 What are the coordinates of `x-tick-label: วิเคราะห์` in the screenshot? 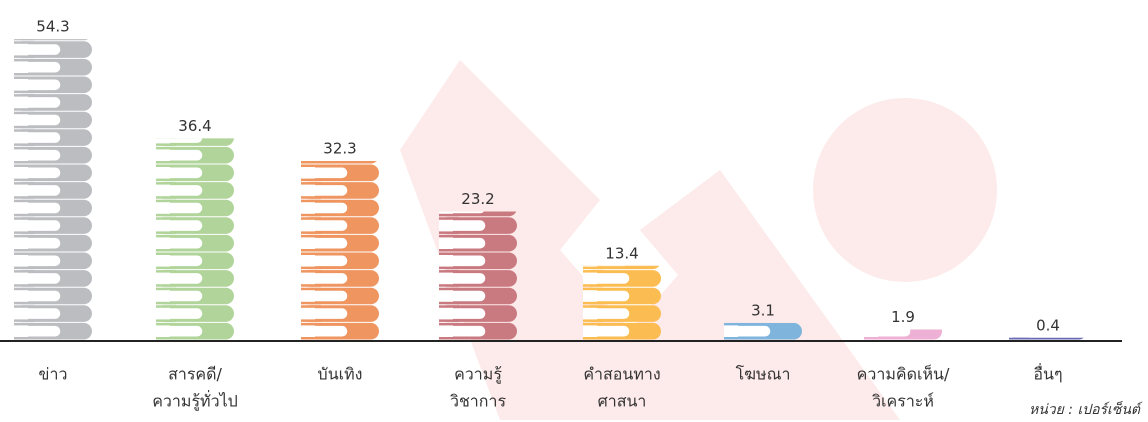 It's located at (903, 401).